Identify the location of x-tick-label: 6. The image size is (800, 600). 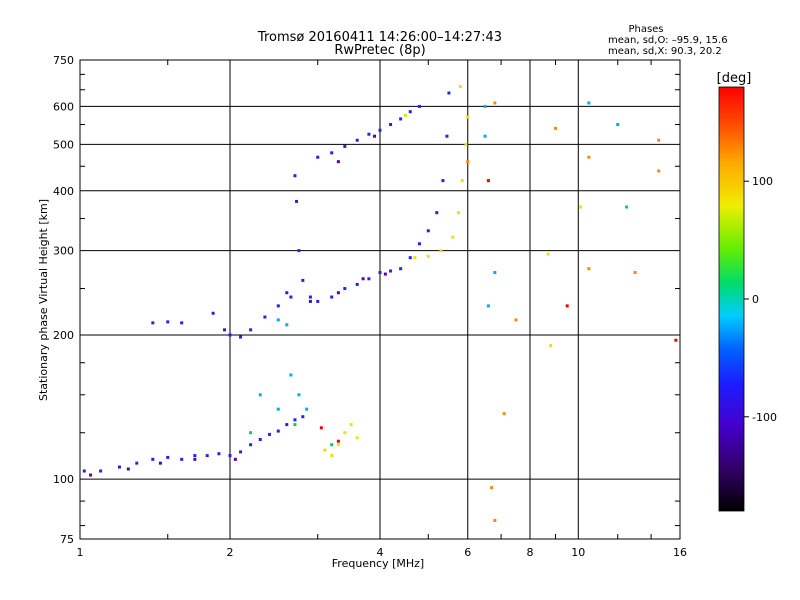
(467, 552).